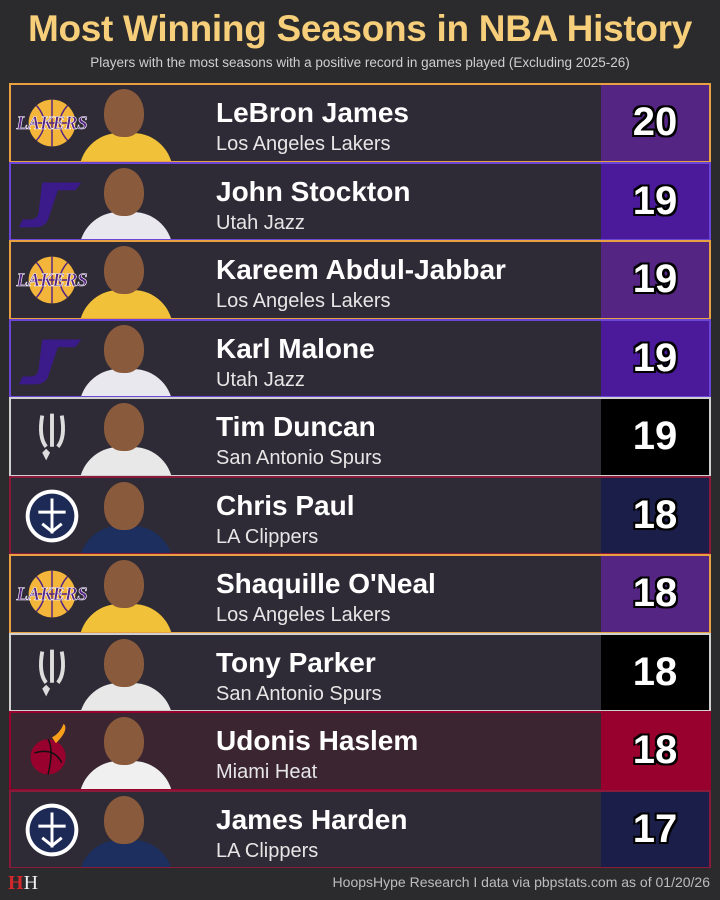 Image resolution: width=720 pixels, height=900 pixels. What do you see at coordinates (296, 426) in the screenshot?
I see `player-name: Tim Duncan` at bounding box center [296, 426].